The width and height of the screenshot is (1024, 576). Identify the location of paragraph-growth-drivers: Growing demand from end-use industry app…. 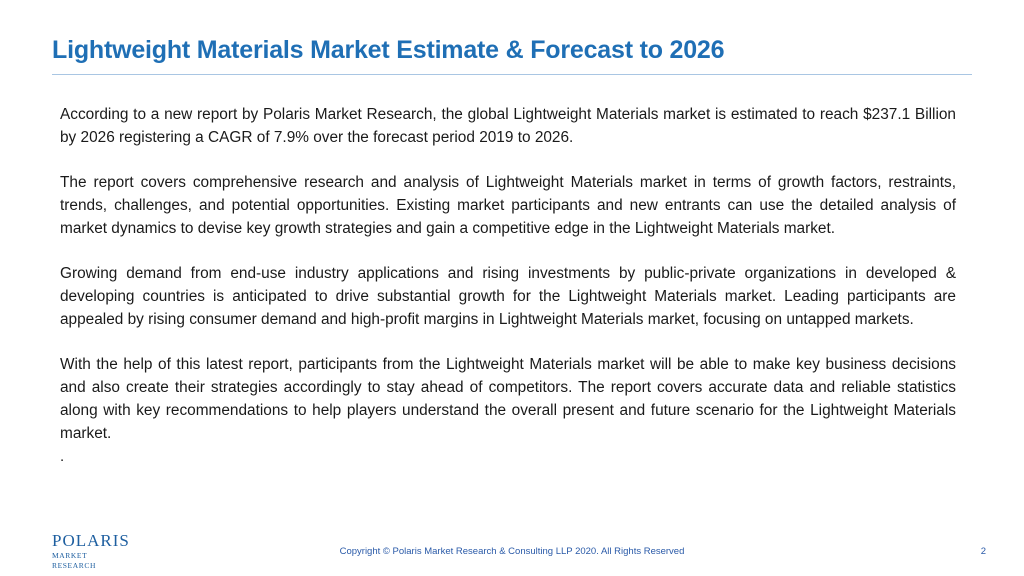
(508, 296).